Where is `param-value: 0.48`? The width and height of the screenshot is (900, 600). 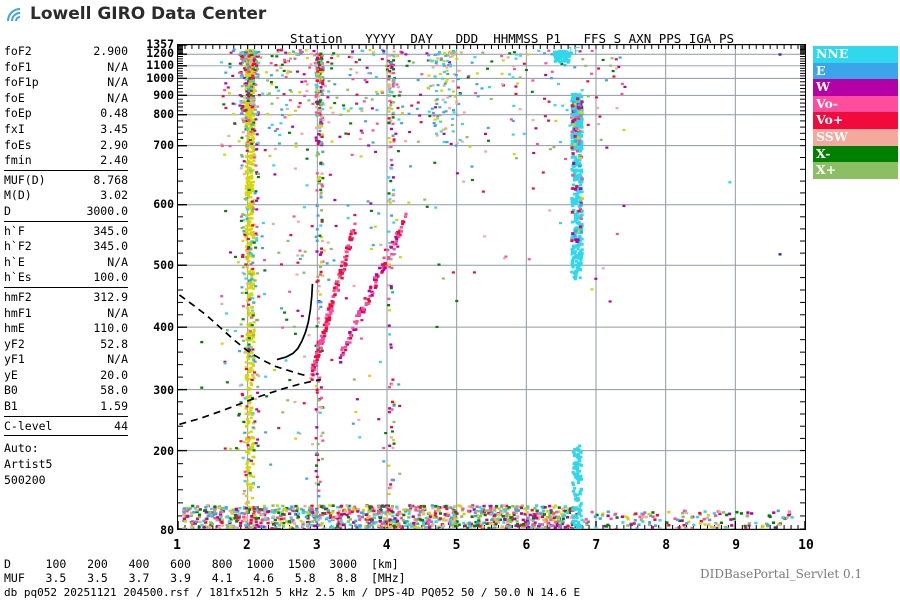 param-value: 0.48 is located at coordinates (114, 113).